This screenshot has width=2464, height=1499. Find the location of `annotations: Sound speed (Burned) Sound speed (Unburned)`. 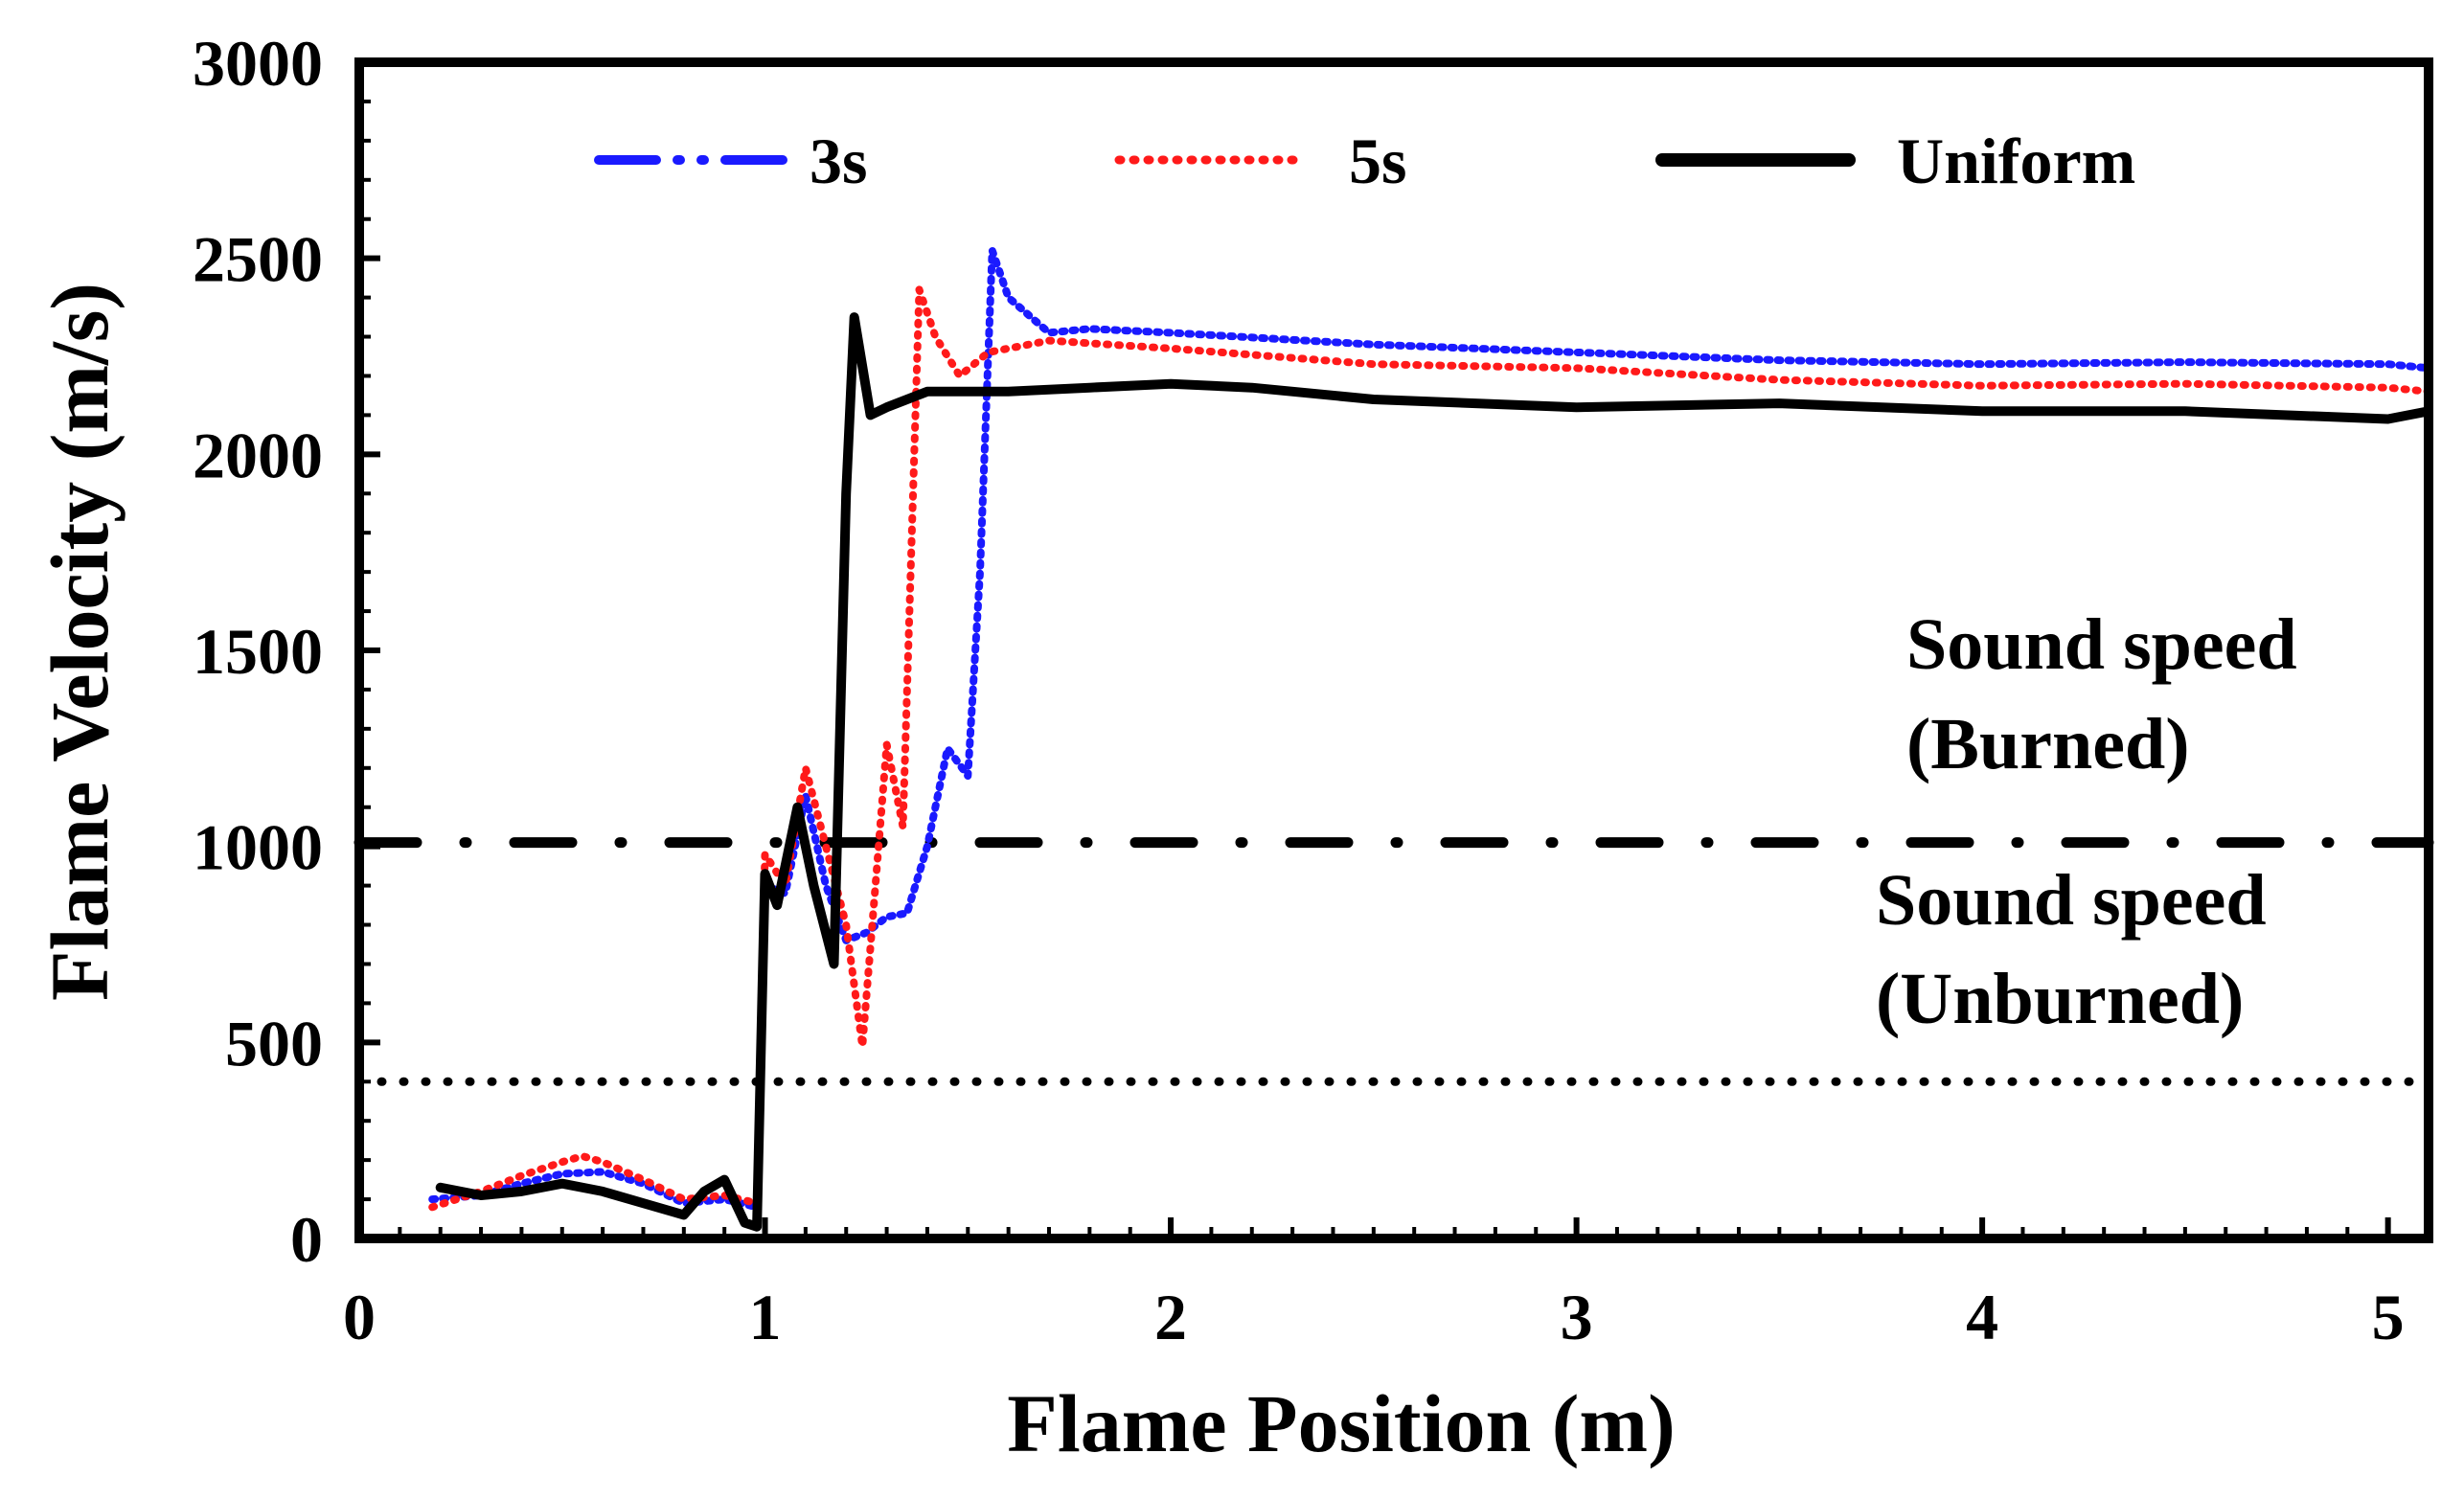

annotations: Sound speed (Burned) Sound speed (Unburned) is located at coordinates (2086, 821).